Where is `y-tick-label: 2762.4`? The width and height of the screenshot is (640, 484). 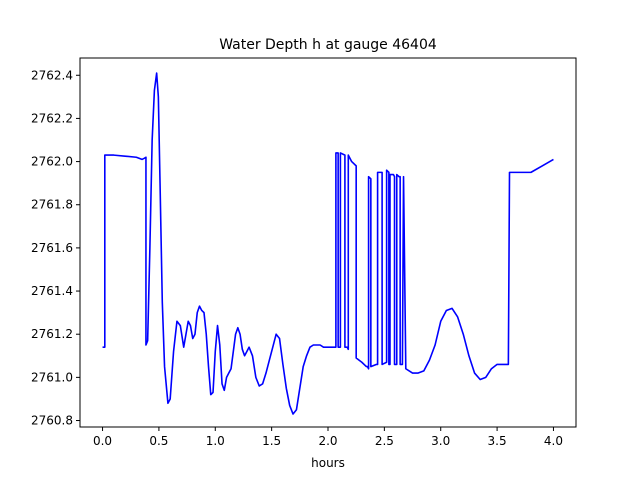 y-tick-label: 2762.4 is located at coordinates (52, 75).